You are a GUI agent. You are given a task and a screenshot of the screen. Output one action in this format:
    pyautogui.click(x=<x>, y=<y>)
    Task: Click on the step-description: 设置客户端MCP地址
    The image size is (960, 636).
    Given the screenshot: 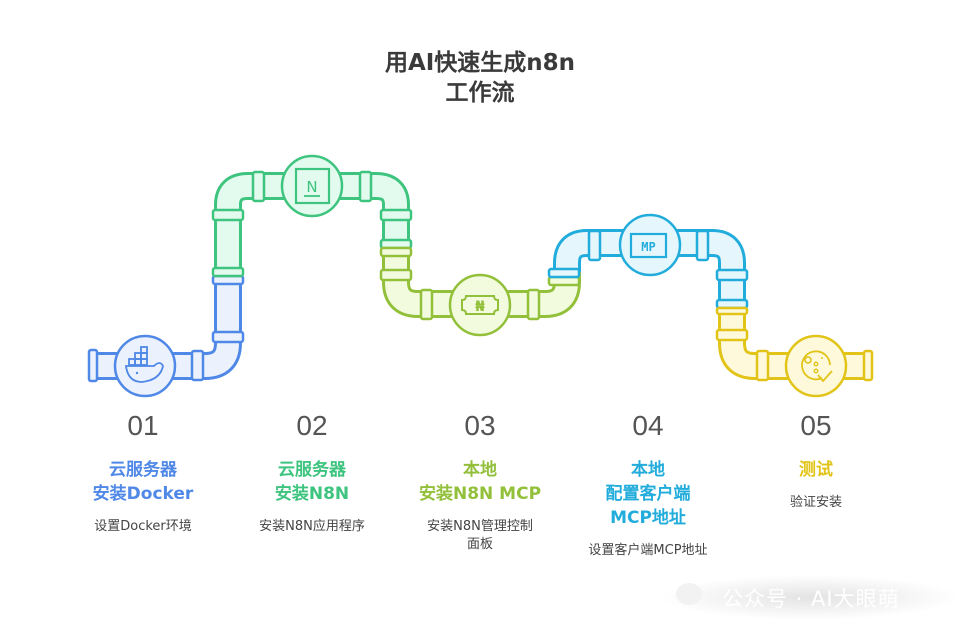 What is the action you would take?
    pyautogui.click(x=648, y=550)
    